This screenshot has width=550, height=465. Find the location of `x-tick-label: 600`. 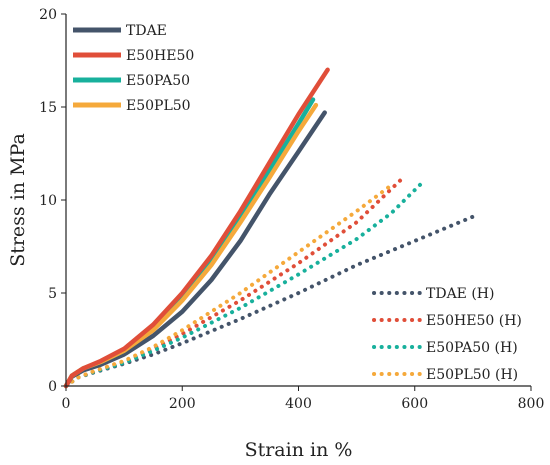

x-tick-label: 600 is located at coordinates (414, 404).